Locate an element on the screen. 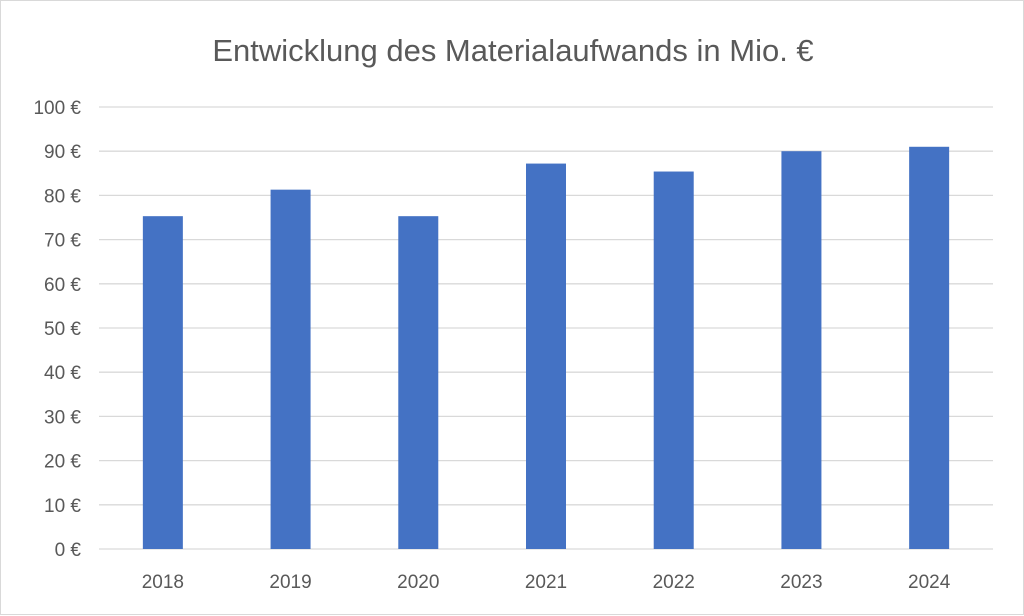 The width and height of the screenshot is (1024, 616). x-tick-label: 2020 is located at coordinates (418, 582).